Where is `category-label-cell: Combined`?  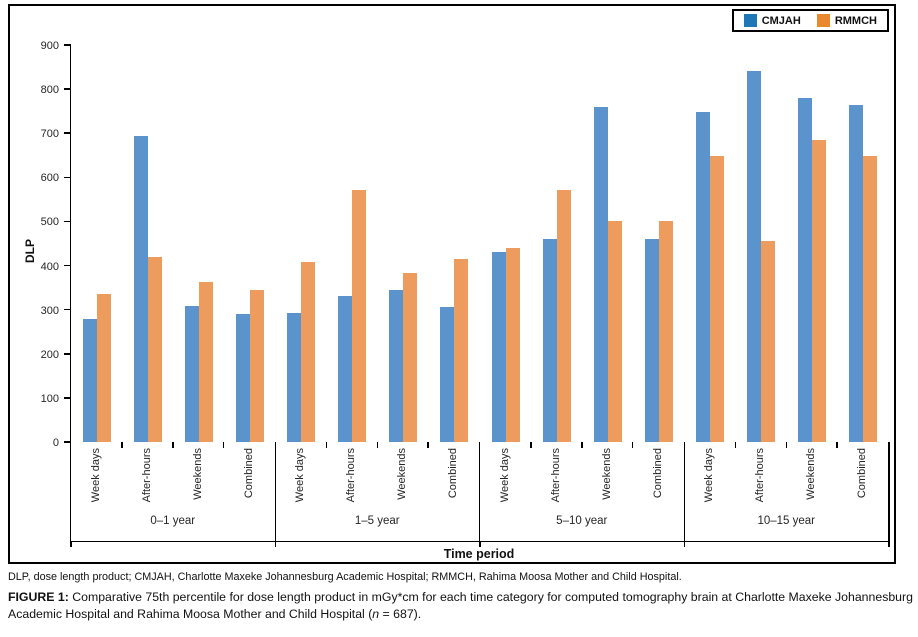
category-label-cell: Combined is located at coordinates (249, 478).